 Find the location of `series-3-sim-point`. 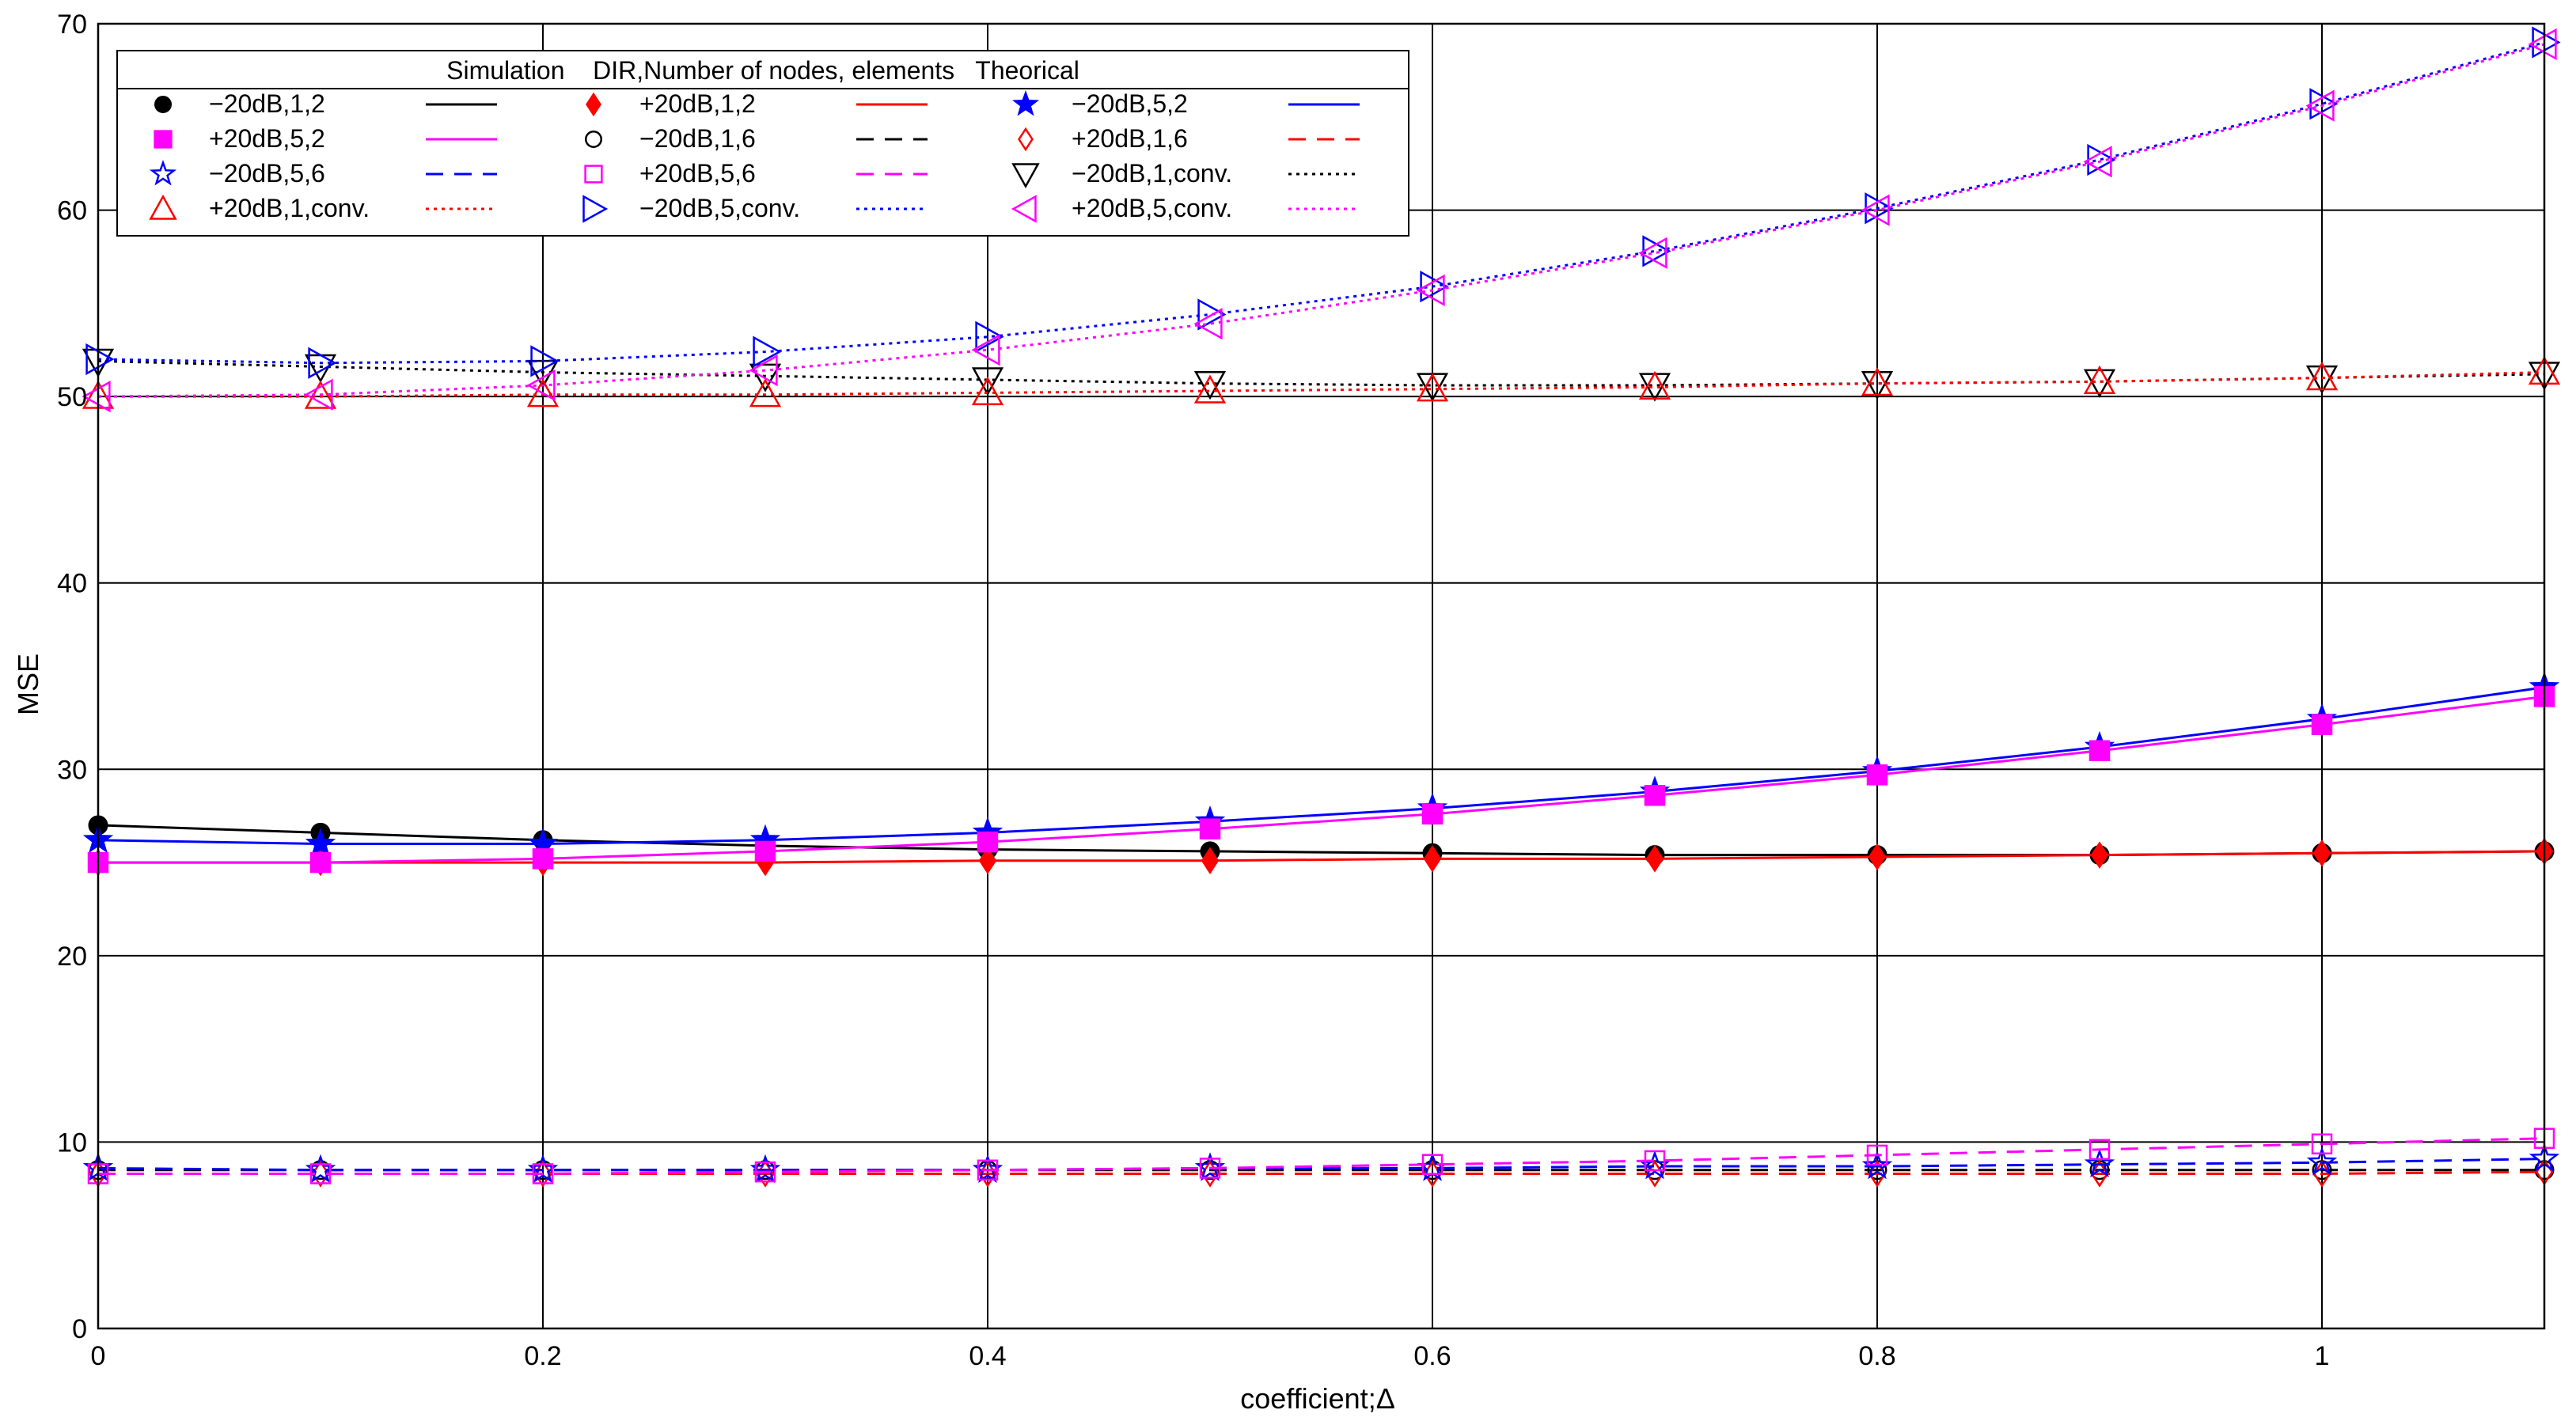

series-3-sim-point is located at coordinates (320, 843).